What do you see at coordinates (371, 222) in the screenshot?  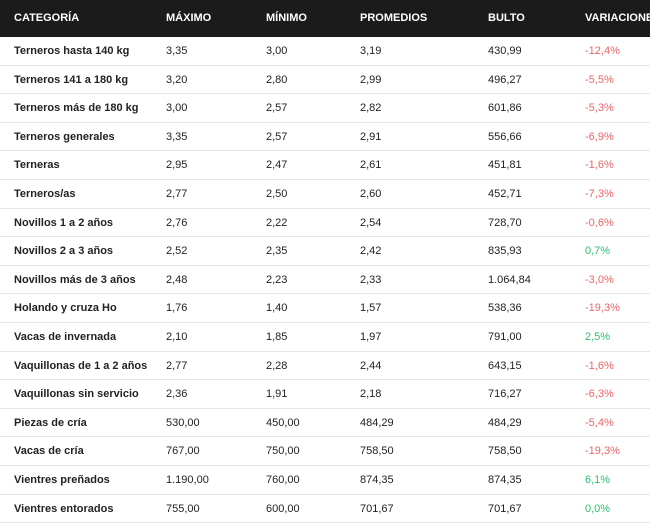 I see `value-cell: 2,54` at bounding box center [371, 222].